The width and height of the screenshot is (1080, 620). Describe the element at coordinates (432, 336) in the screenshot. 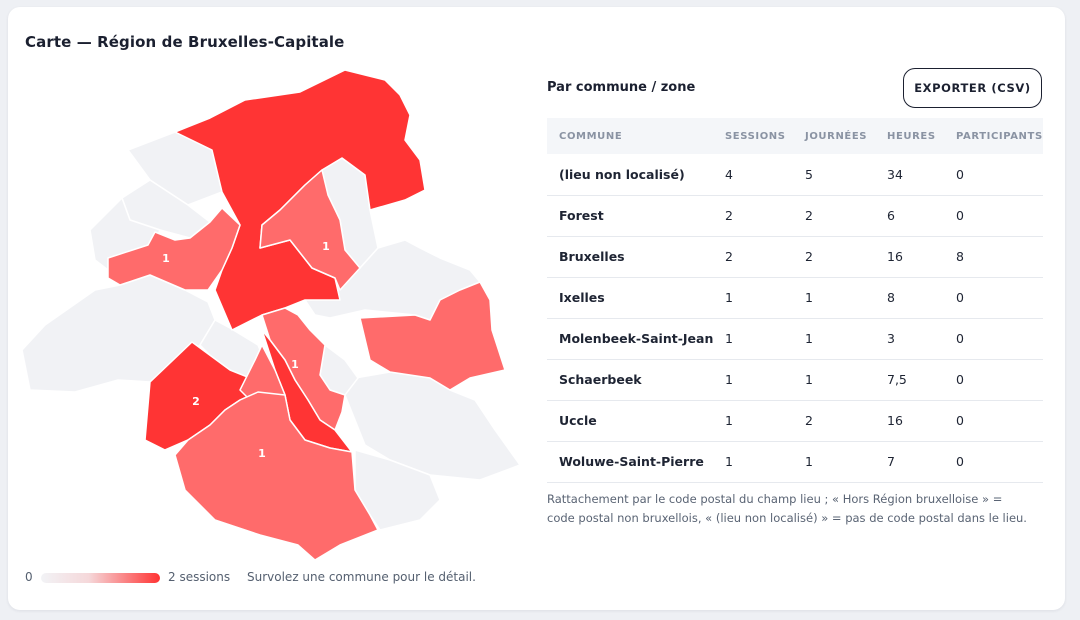

I see `commune-woluwe` at that location.